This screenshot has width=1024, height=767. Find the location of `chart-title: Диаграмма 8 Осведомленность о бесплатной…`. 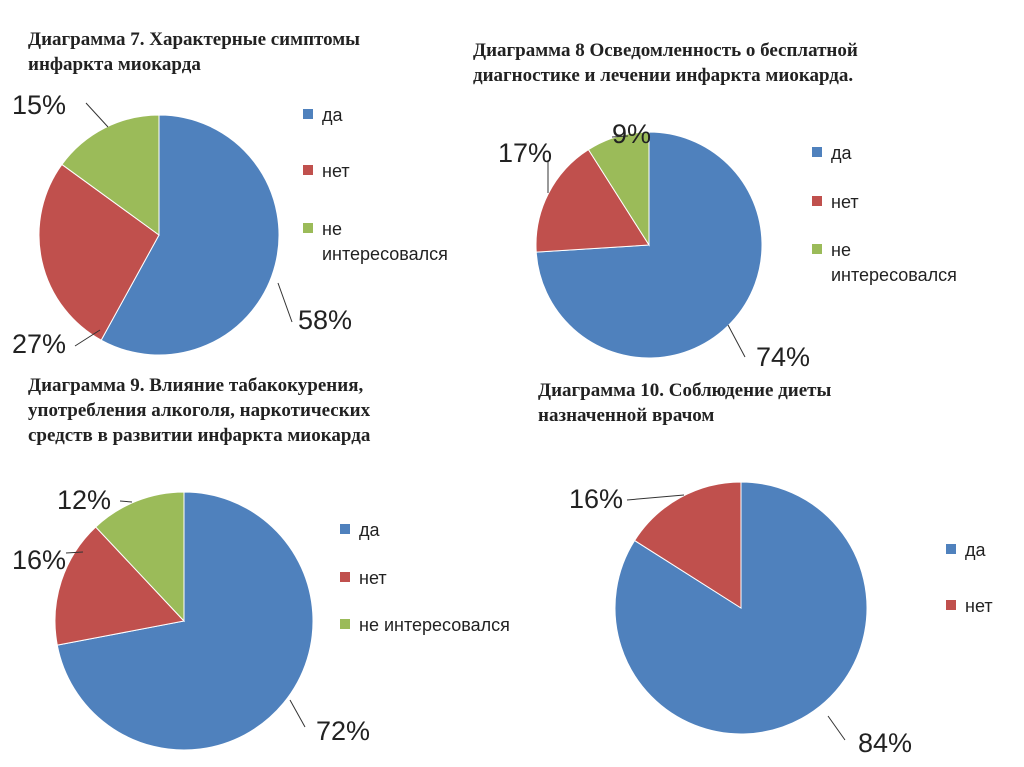

chart-title: Диаграмма 8 Осведомленность о бесплатной… is located at coordinates (665, 63).